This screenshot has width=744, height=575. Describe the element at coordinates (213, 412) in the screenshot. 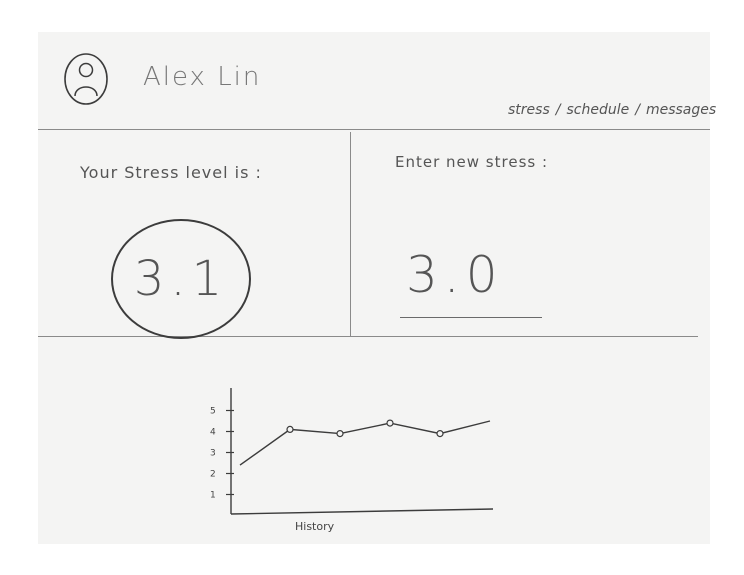

I see `y-tick-label: 5` at that location.